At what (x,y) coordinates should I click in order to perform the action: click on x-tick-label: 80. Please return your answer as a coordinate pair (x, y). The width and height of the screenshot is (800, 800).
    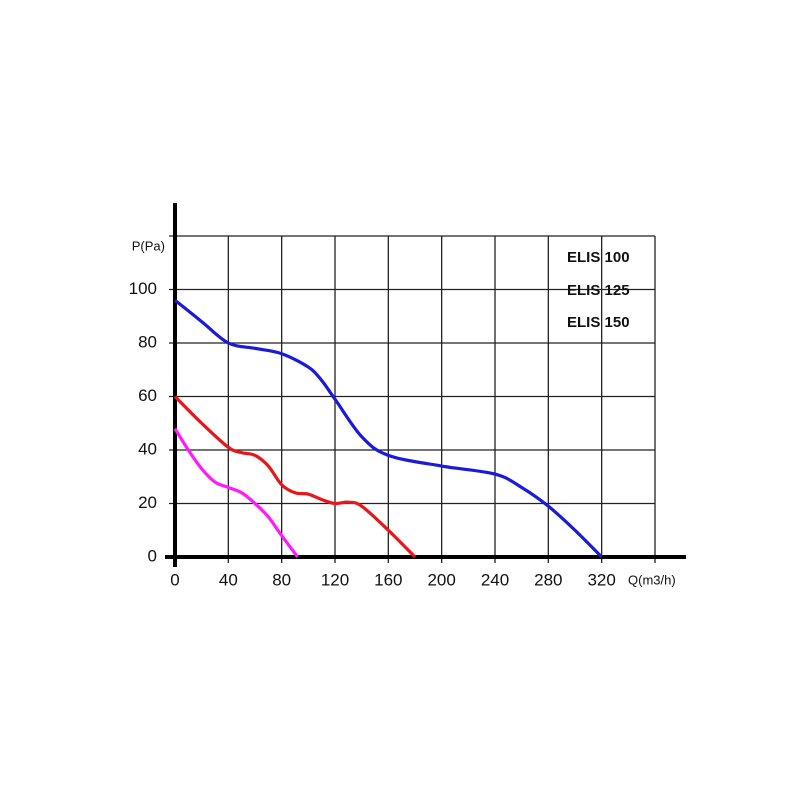
    Looking at the image, I should click on (281, 579).